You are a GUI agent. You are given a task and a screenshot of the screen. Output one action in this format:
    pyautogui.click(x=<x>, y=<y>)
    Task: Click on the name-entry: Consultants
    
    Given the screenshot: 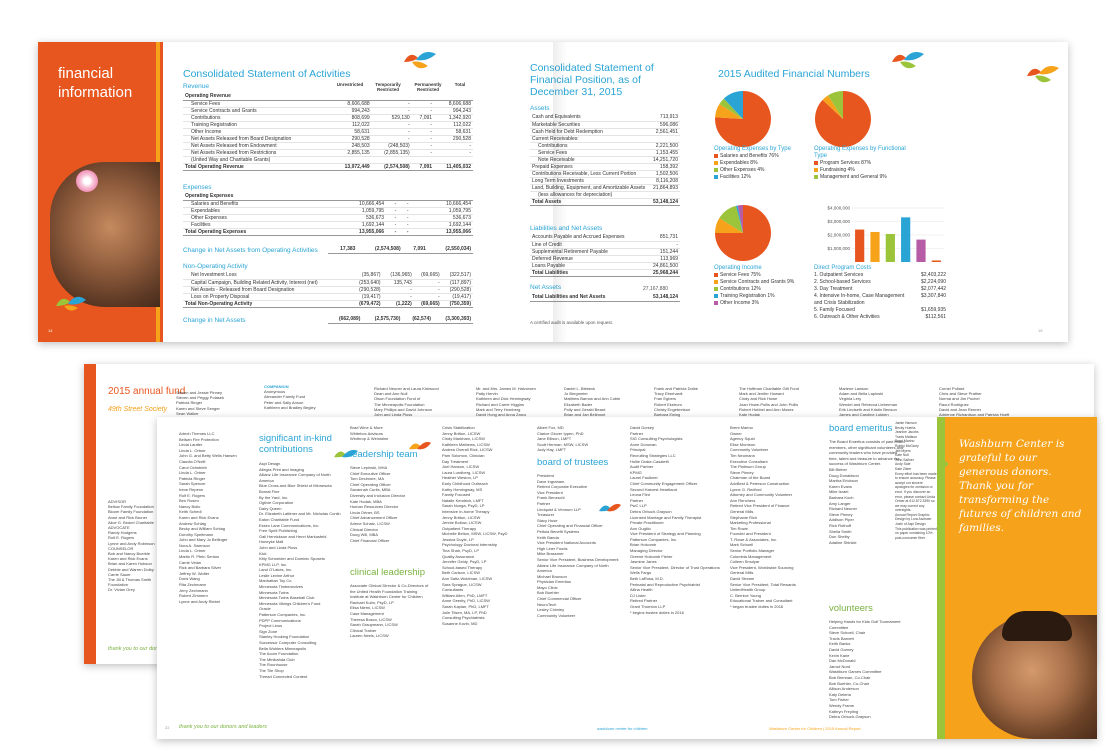 What is the action you would take?
    pyautogui.click(x=453, y=590)
    